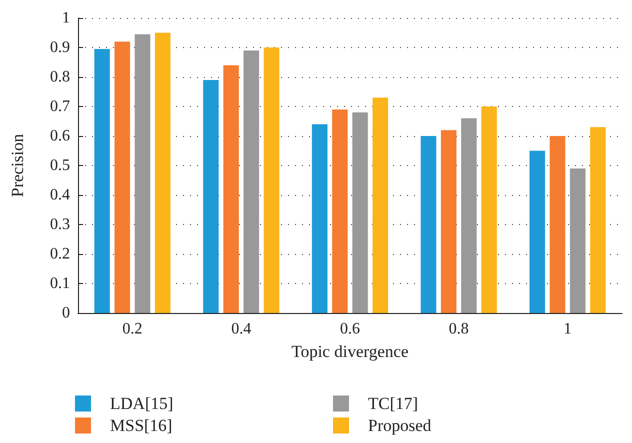 Image resolution: width=632 pixels, height=443 pixels. What do you see at coordinates (60, 47) in the screenshot?
I see `y-tick-label: 0.9` at bounding box center [60, 47].